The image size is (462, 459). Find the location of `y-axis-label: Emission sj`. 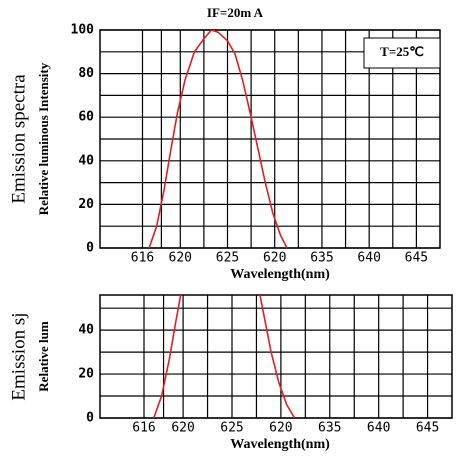

y-axis-label: Emission sj is located at coordinates (18, 356).